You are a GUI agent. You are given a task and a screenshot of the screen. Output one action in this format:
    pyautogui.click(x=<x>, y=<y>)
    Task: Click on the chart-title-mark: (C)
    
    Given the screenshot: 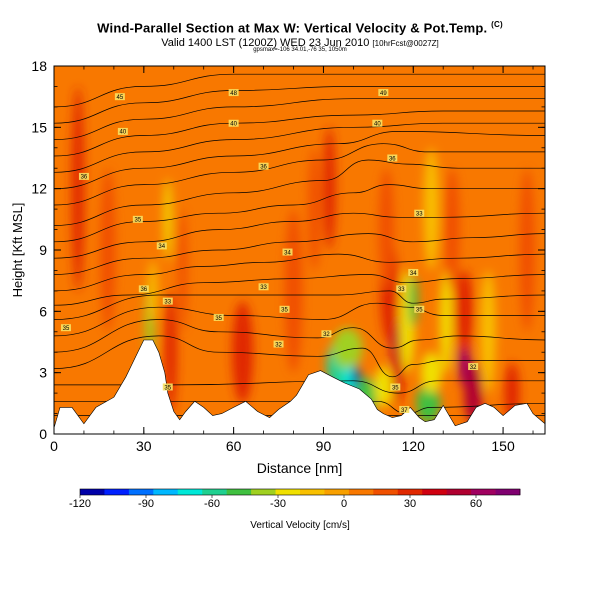 What is the action you would take?
    pyautogui.click(x=497, y=24)
    